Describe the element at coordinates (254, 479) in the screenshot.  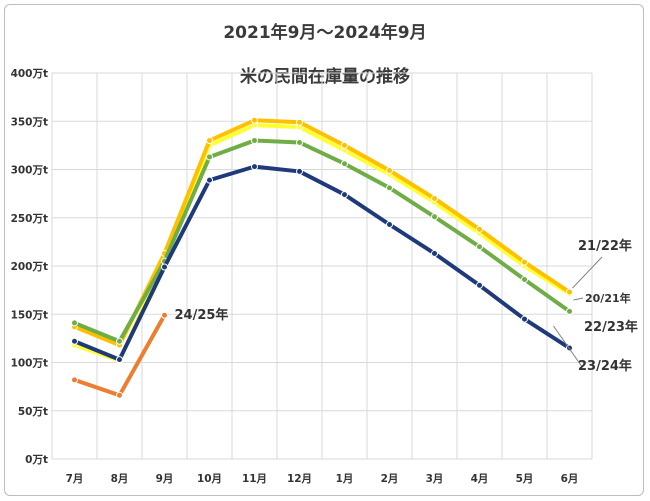
I see `x-tick-label: 11月` at that location.